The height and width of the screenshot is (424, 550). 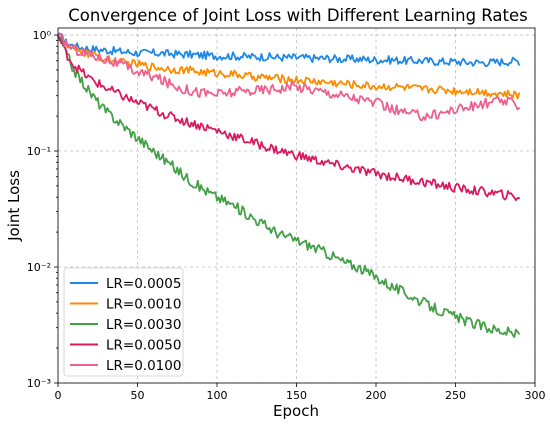 I want to click on legend-label-2: LR=0.0010, so click(x=143, y=305).